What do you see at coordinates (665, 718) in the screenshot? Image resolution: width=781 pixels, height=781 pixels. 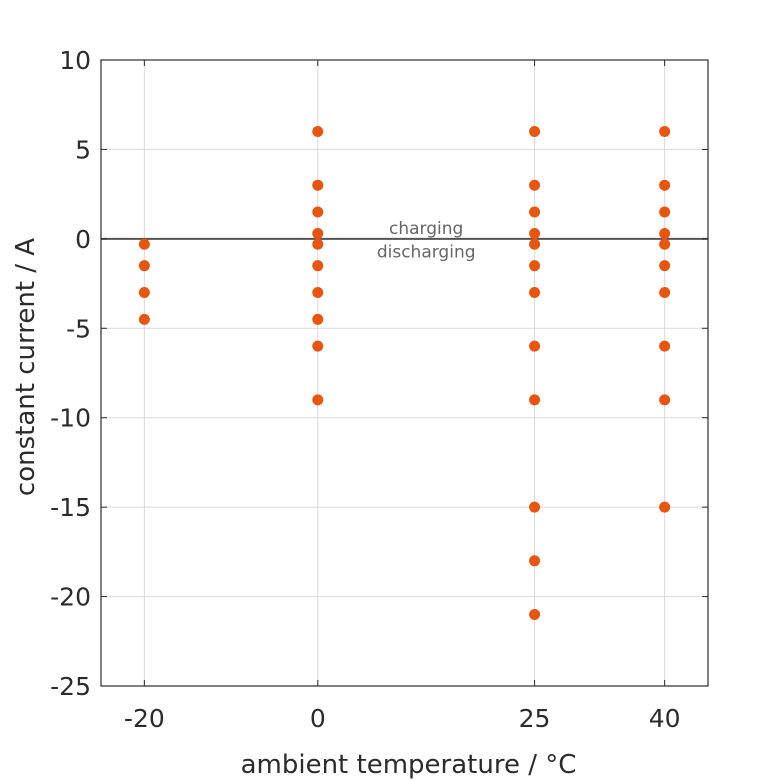 I see `x-tick-label: 40` at bounding box center [665, 718].